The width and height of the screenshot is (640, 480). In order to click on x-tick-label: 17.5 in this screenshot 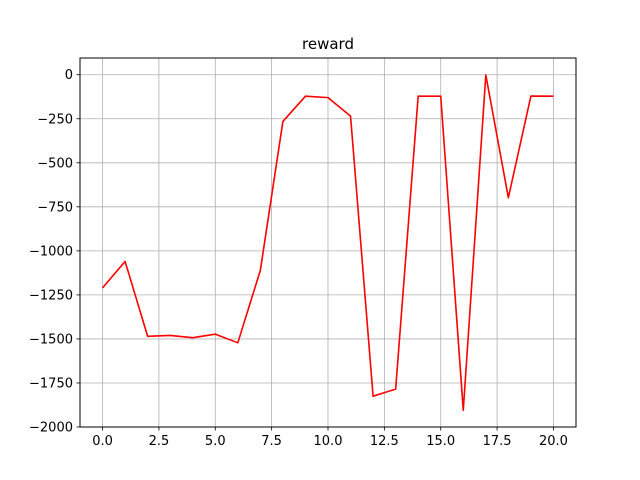, I will do `click(497, 441)`.